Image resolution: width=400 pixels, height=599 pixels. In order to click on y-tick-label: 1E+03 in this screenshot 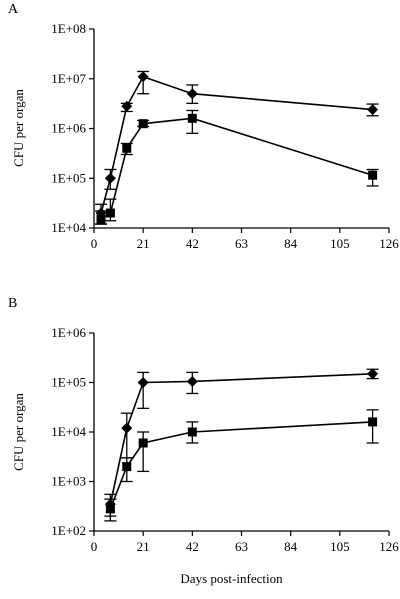, I will do `click(68, 481)`.